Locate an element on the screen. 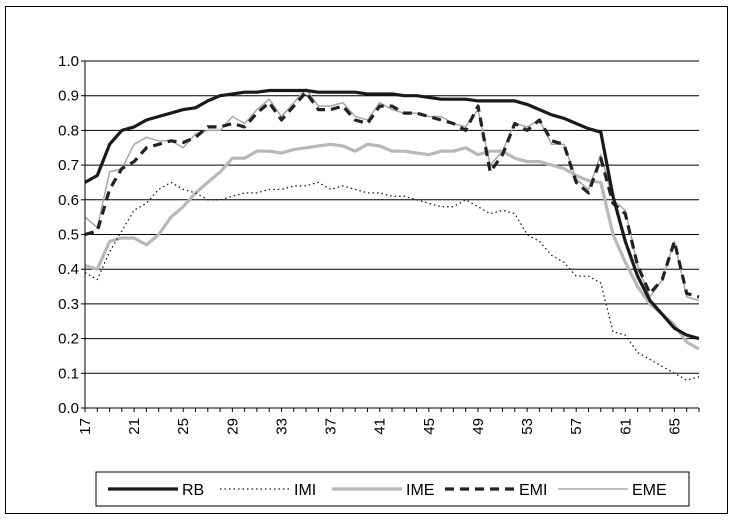  x-tick-label: 33 is located at coordinates (281, 426).